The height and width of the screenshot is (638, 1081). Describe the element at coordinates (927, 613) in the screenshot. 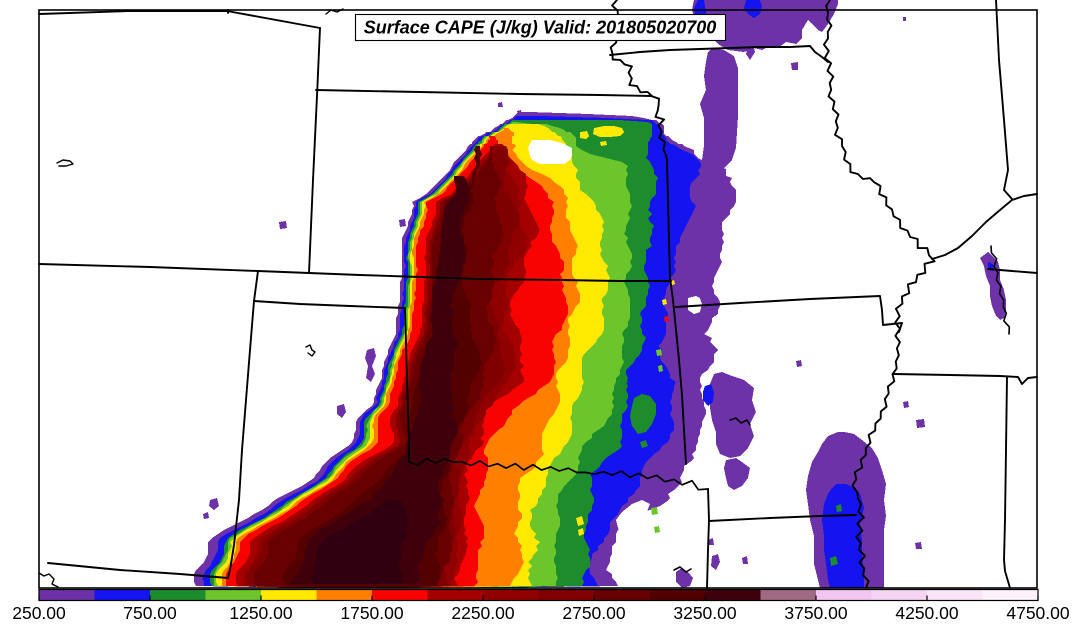

I see `svg-text: 4250.00` at that location.